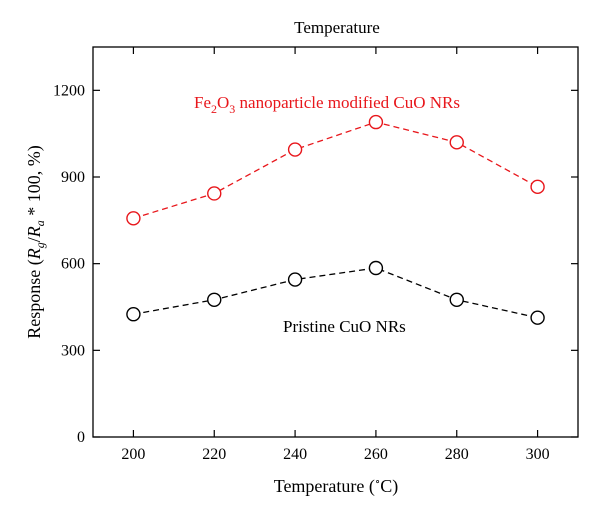  Describe the element at coordinates (327, 104) in the screenshot. I see `annotation-modified-series: Fe2O3 nanoparticle modified CuO NRs` at that location.